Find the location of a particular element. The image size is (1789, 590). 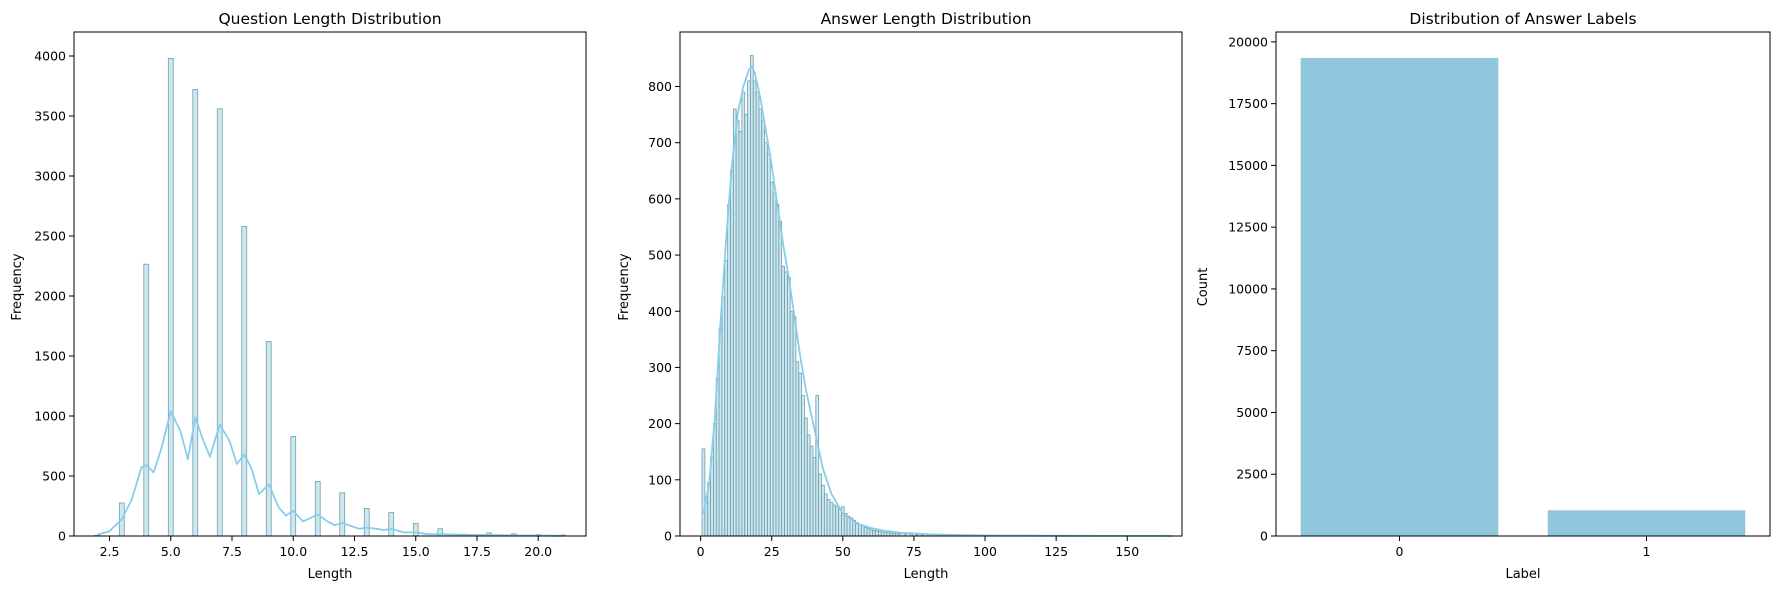

x-axis-label: Label is located at coordinates (1522, 574).